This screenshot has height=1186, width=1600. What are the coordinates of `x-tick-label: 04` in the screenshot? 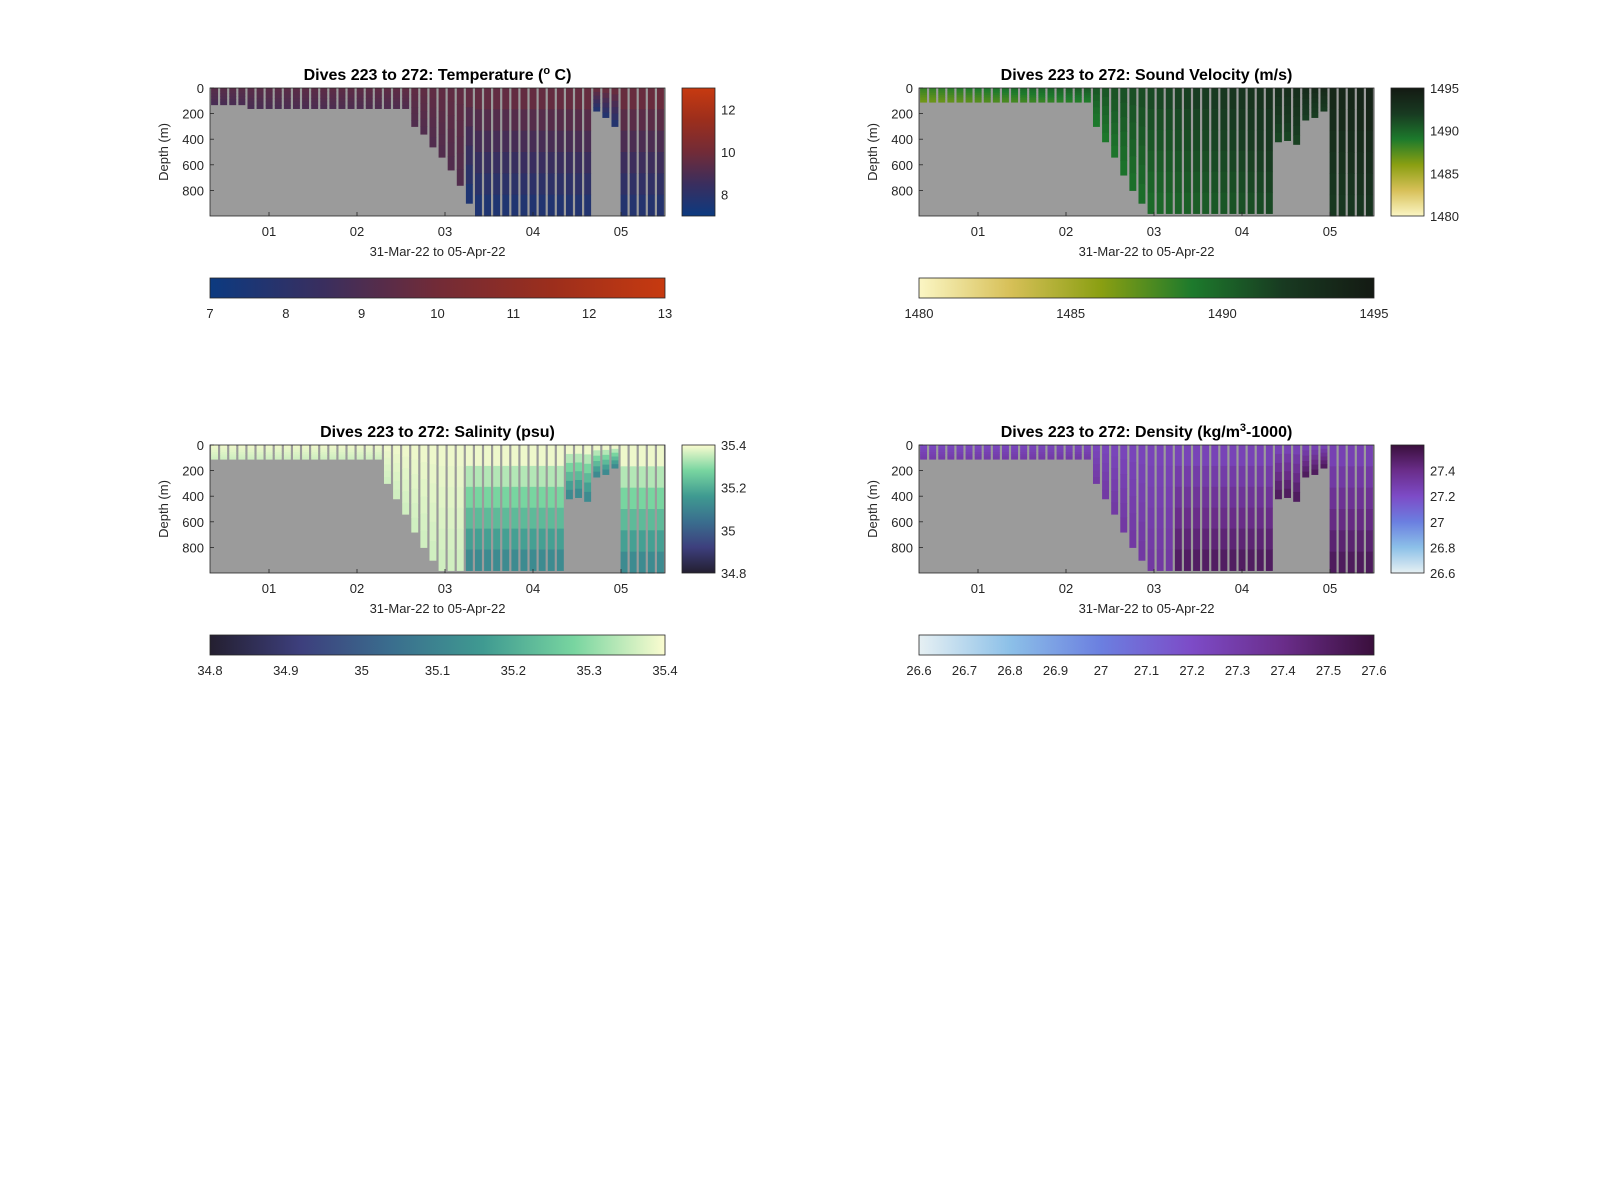 It's located at (1242, 588).